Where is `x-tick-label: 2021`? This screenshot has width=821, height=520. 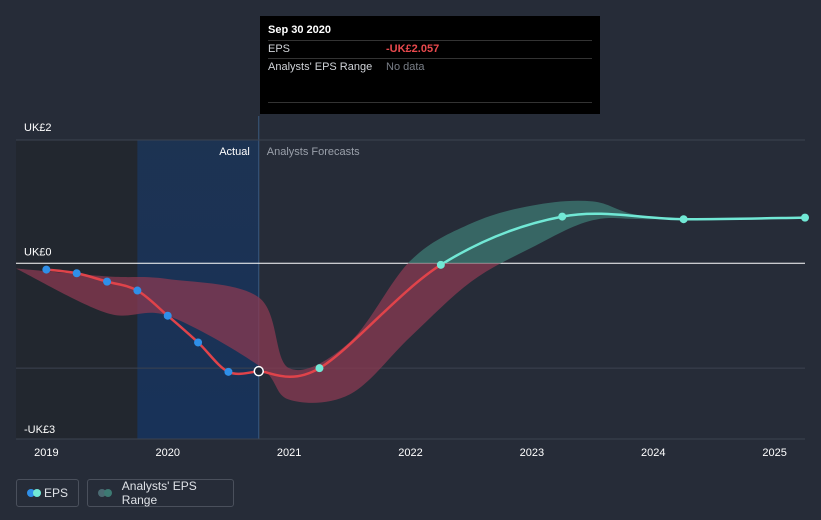
x-tick-label: 2021 is located at coordinates (289, 453).